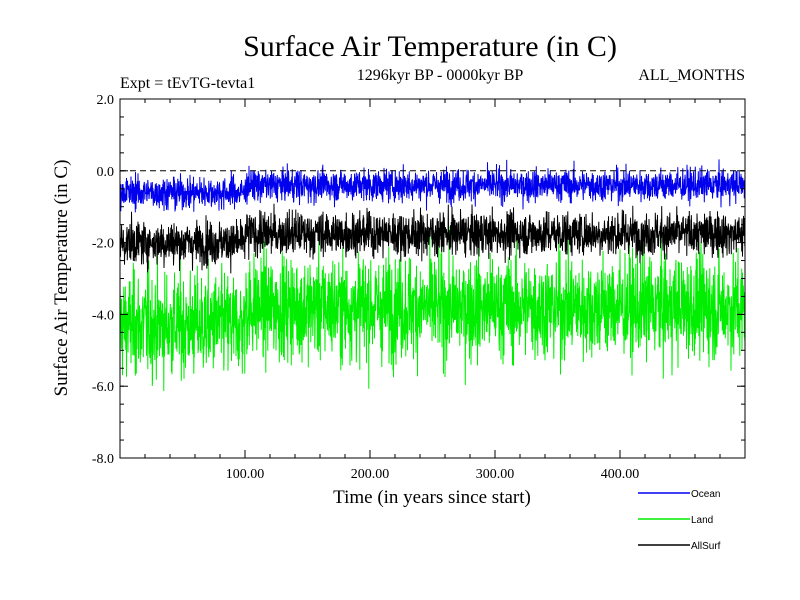 The image size is (800, 600). I want to click on y-tick-label: 2.0, so click(106, 100).